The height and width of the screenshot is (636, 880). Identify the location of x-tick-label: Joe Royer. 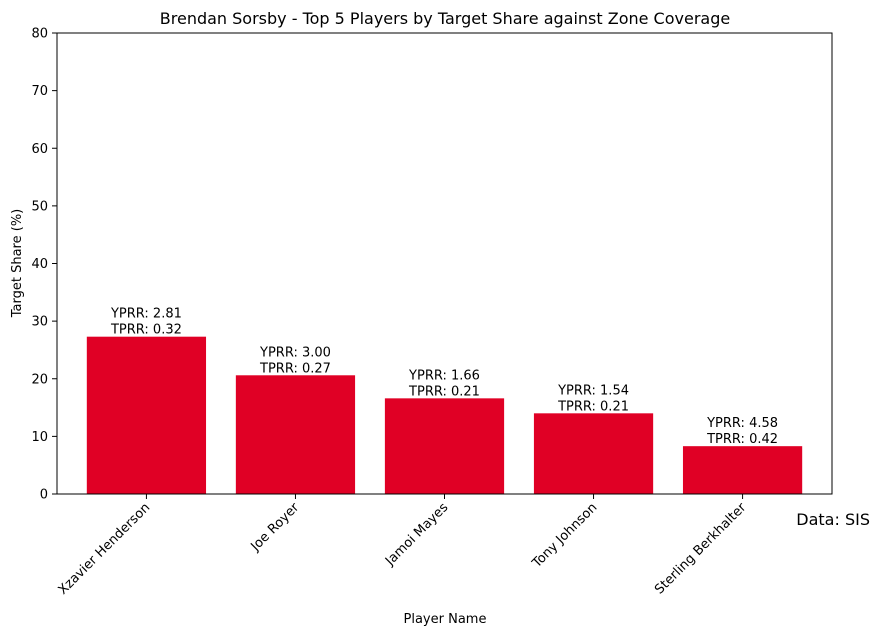
(275, 527).